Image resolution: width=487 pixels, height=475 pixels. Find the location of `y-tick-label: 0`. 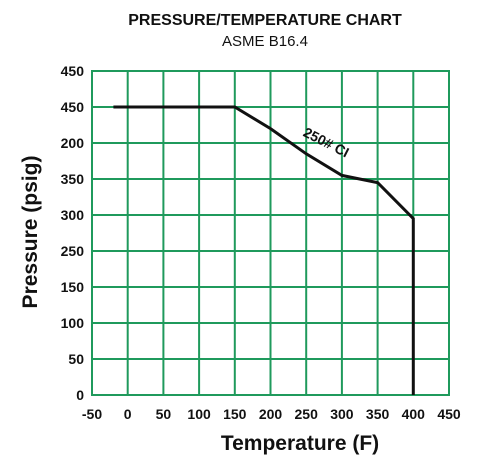

y-tick-label: 0 is located at coordinates (80, 395).